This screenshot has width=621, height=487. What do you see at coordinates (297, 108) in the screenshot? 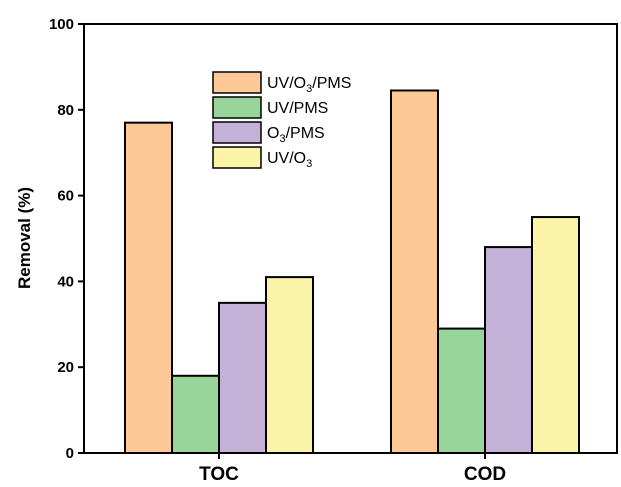
I see `legend-label-2: UV/PMS` at bounding box center [297, 108].